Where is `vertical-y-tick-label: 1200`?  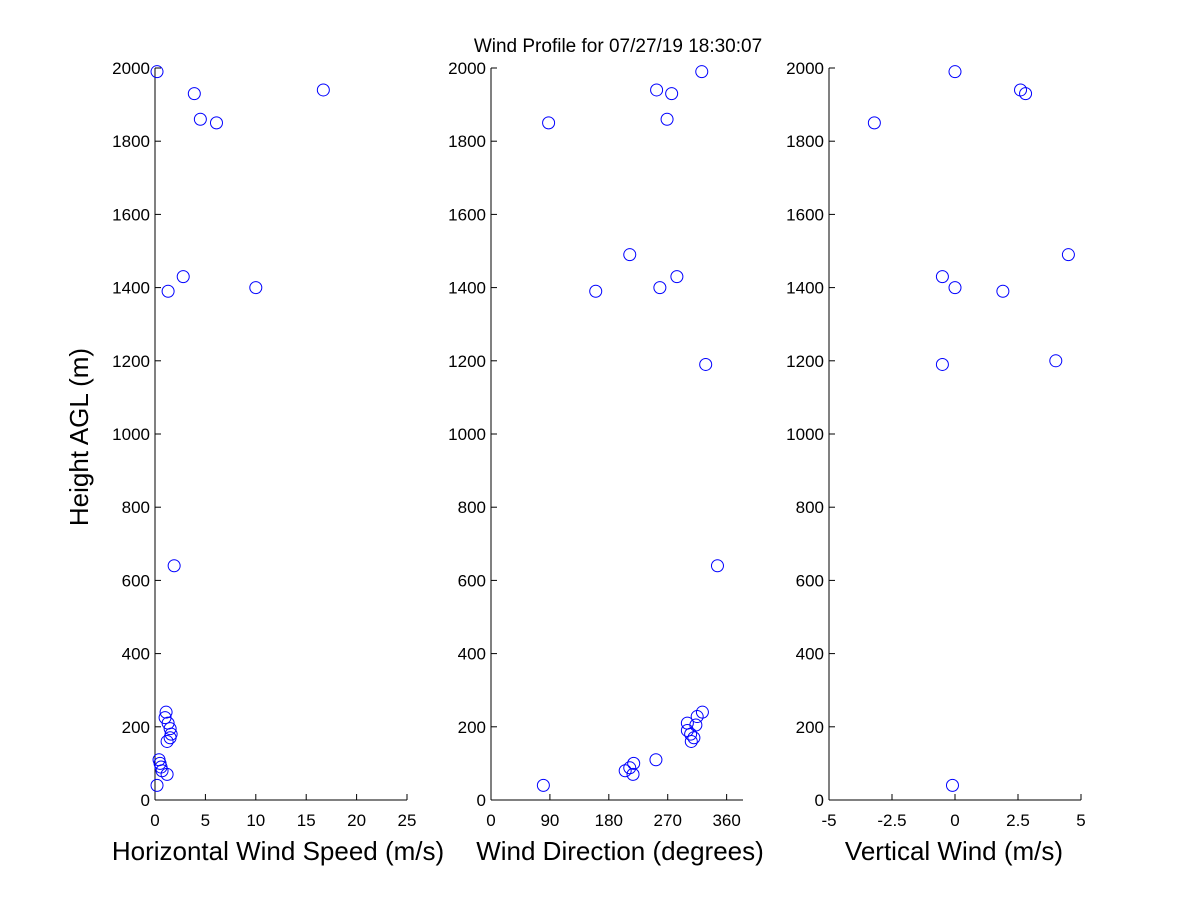
vertical-y-tick-label: 1200 is located at coordinates (805, 361).